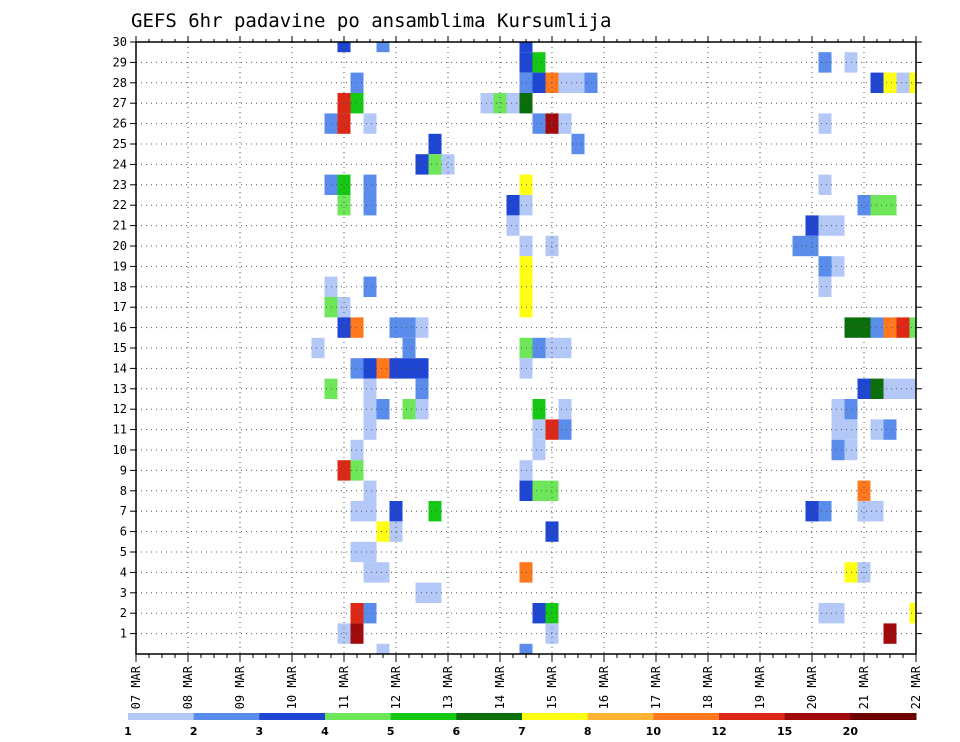 This screenshot has height=742, width=960. I want to click on legend-label: 7, so click(522, 731).